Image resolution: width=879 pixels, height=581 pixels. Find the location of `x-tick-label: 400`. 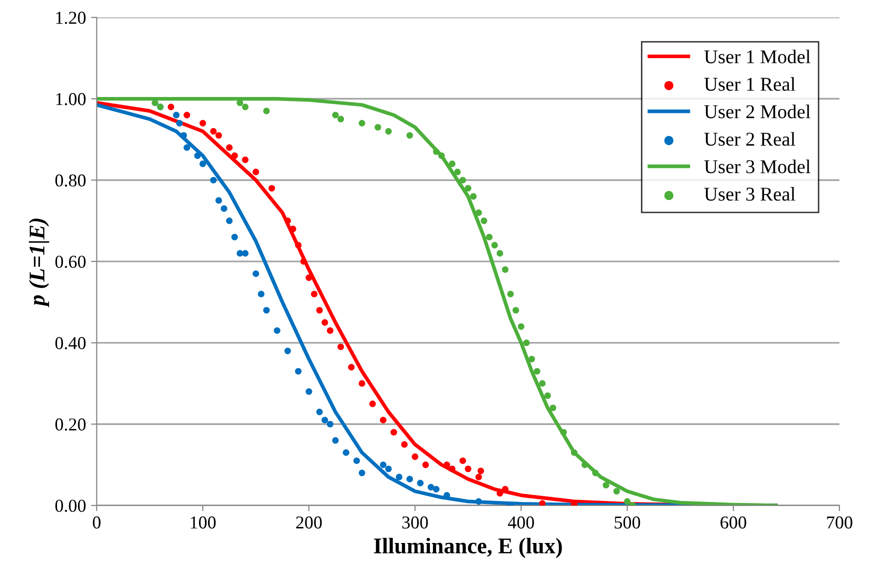

x-tick-label: 400 is located at coordinates (521, 522).